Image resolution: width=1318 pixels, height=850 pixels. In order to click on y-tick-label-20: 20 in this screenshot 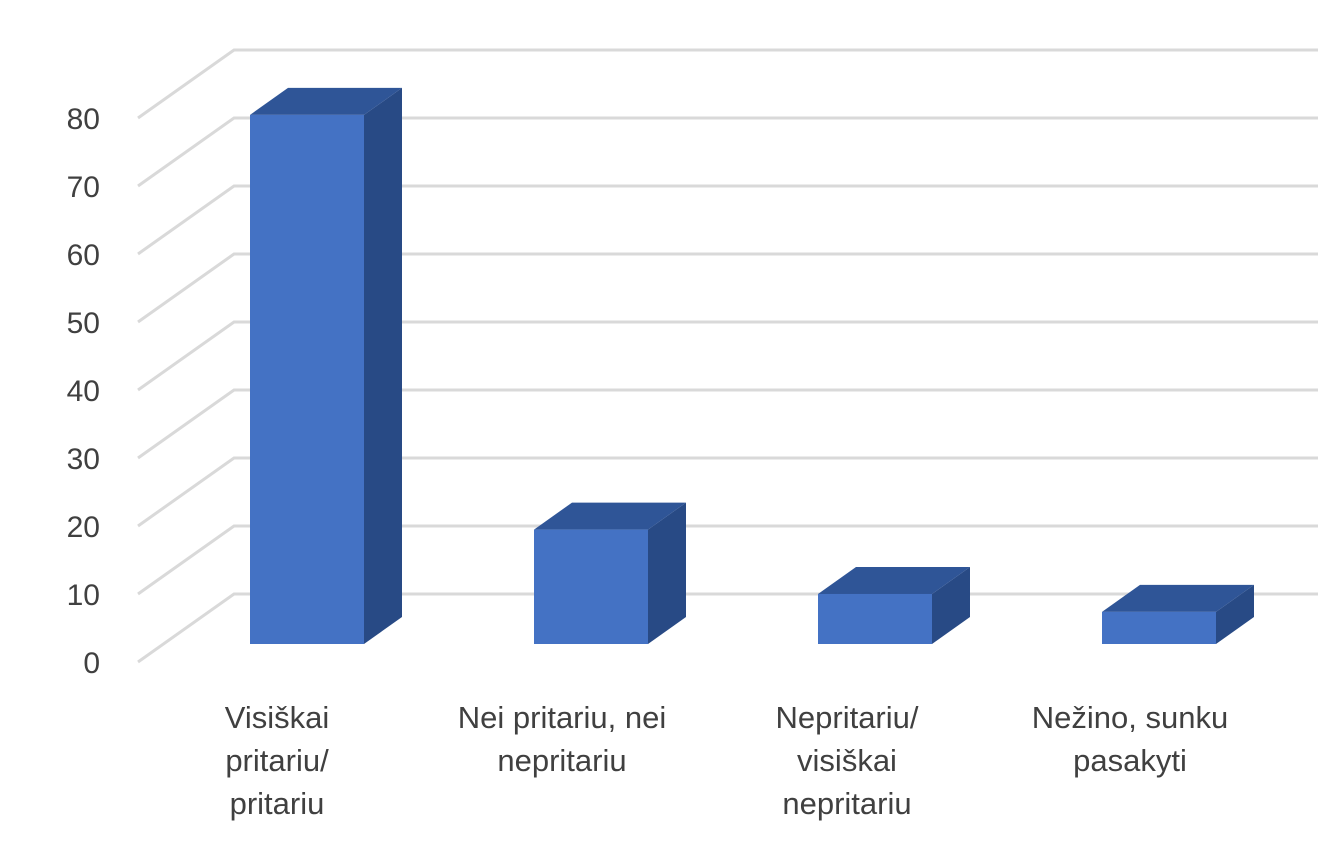, I will do `click(83, 527)`.